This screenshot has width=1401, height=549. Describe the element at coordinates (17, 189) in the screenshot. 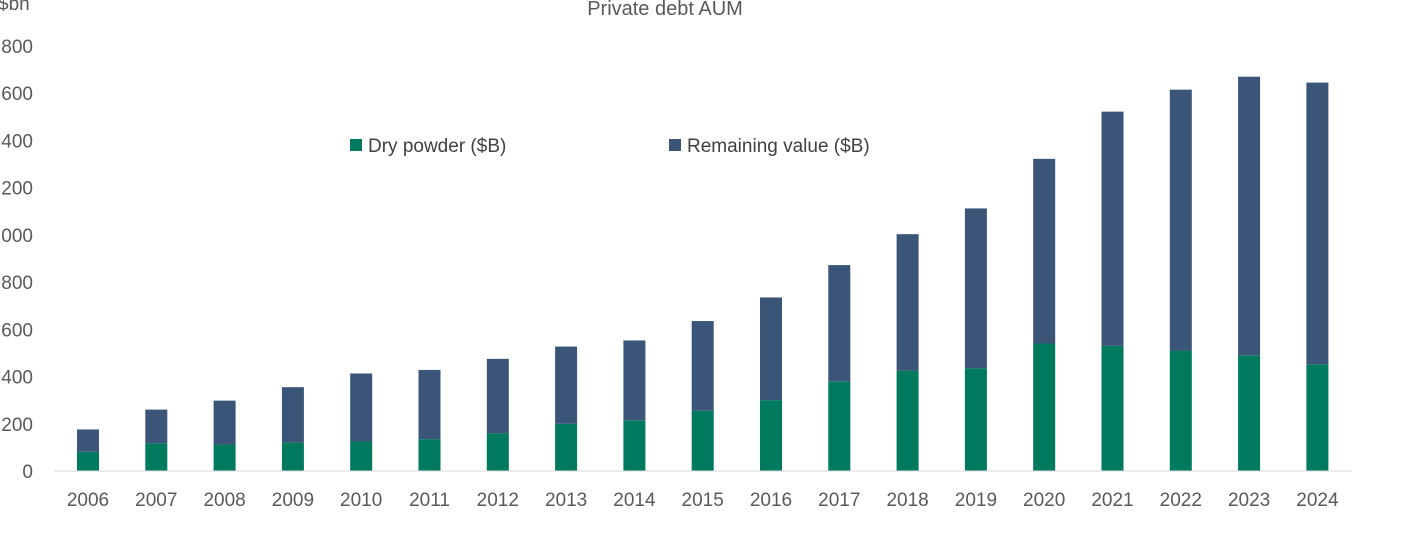

I see `y-tick-label-6: 200` at that location.